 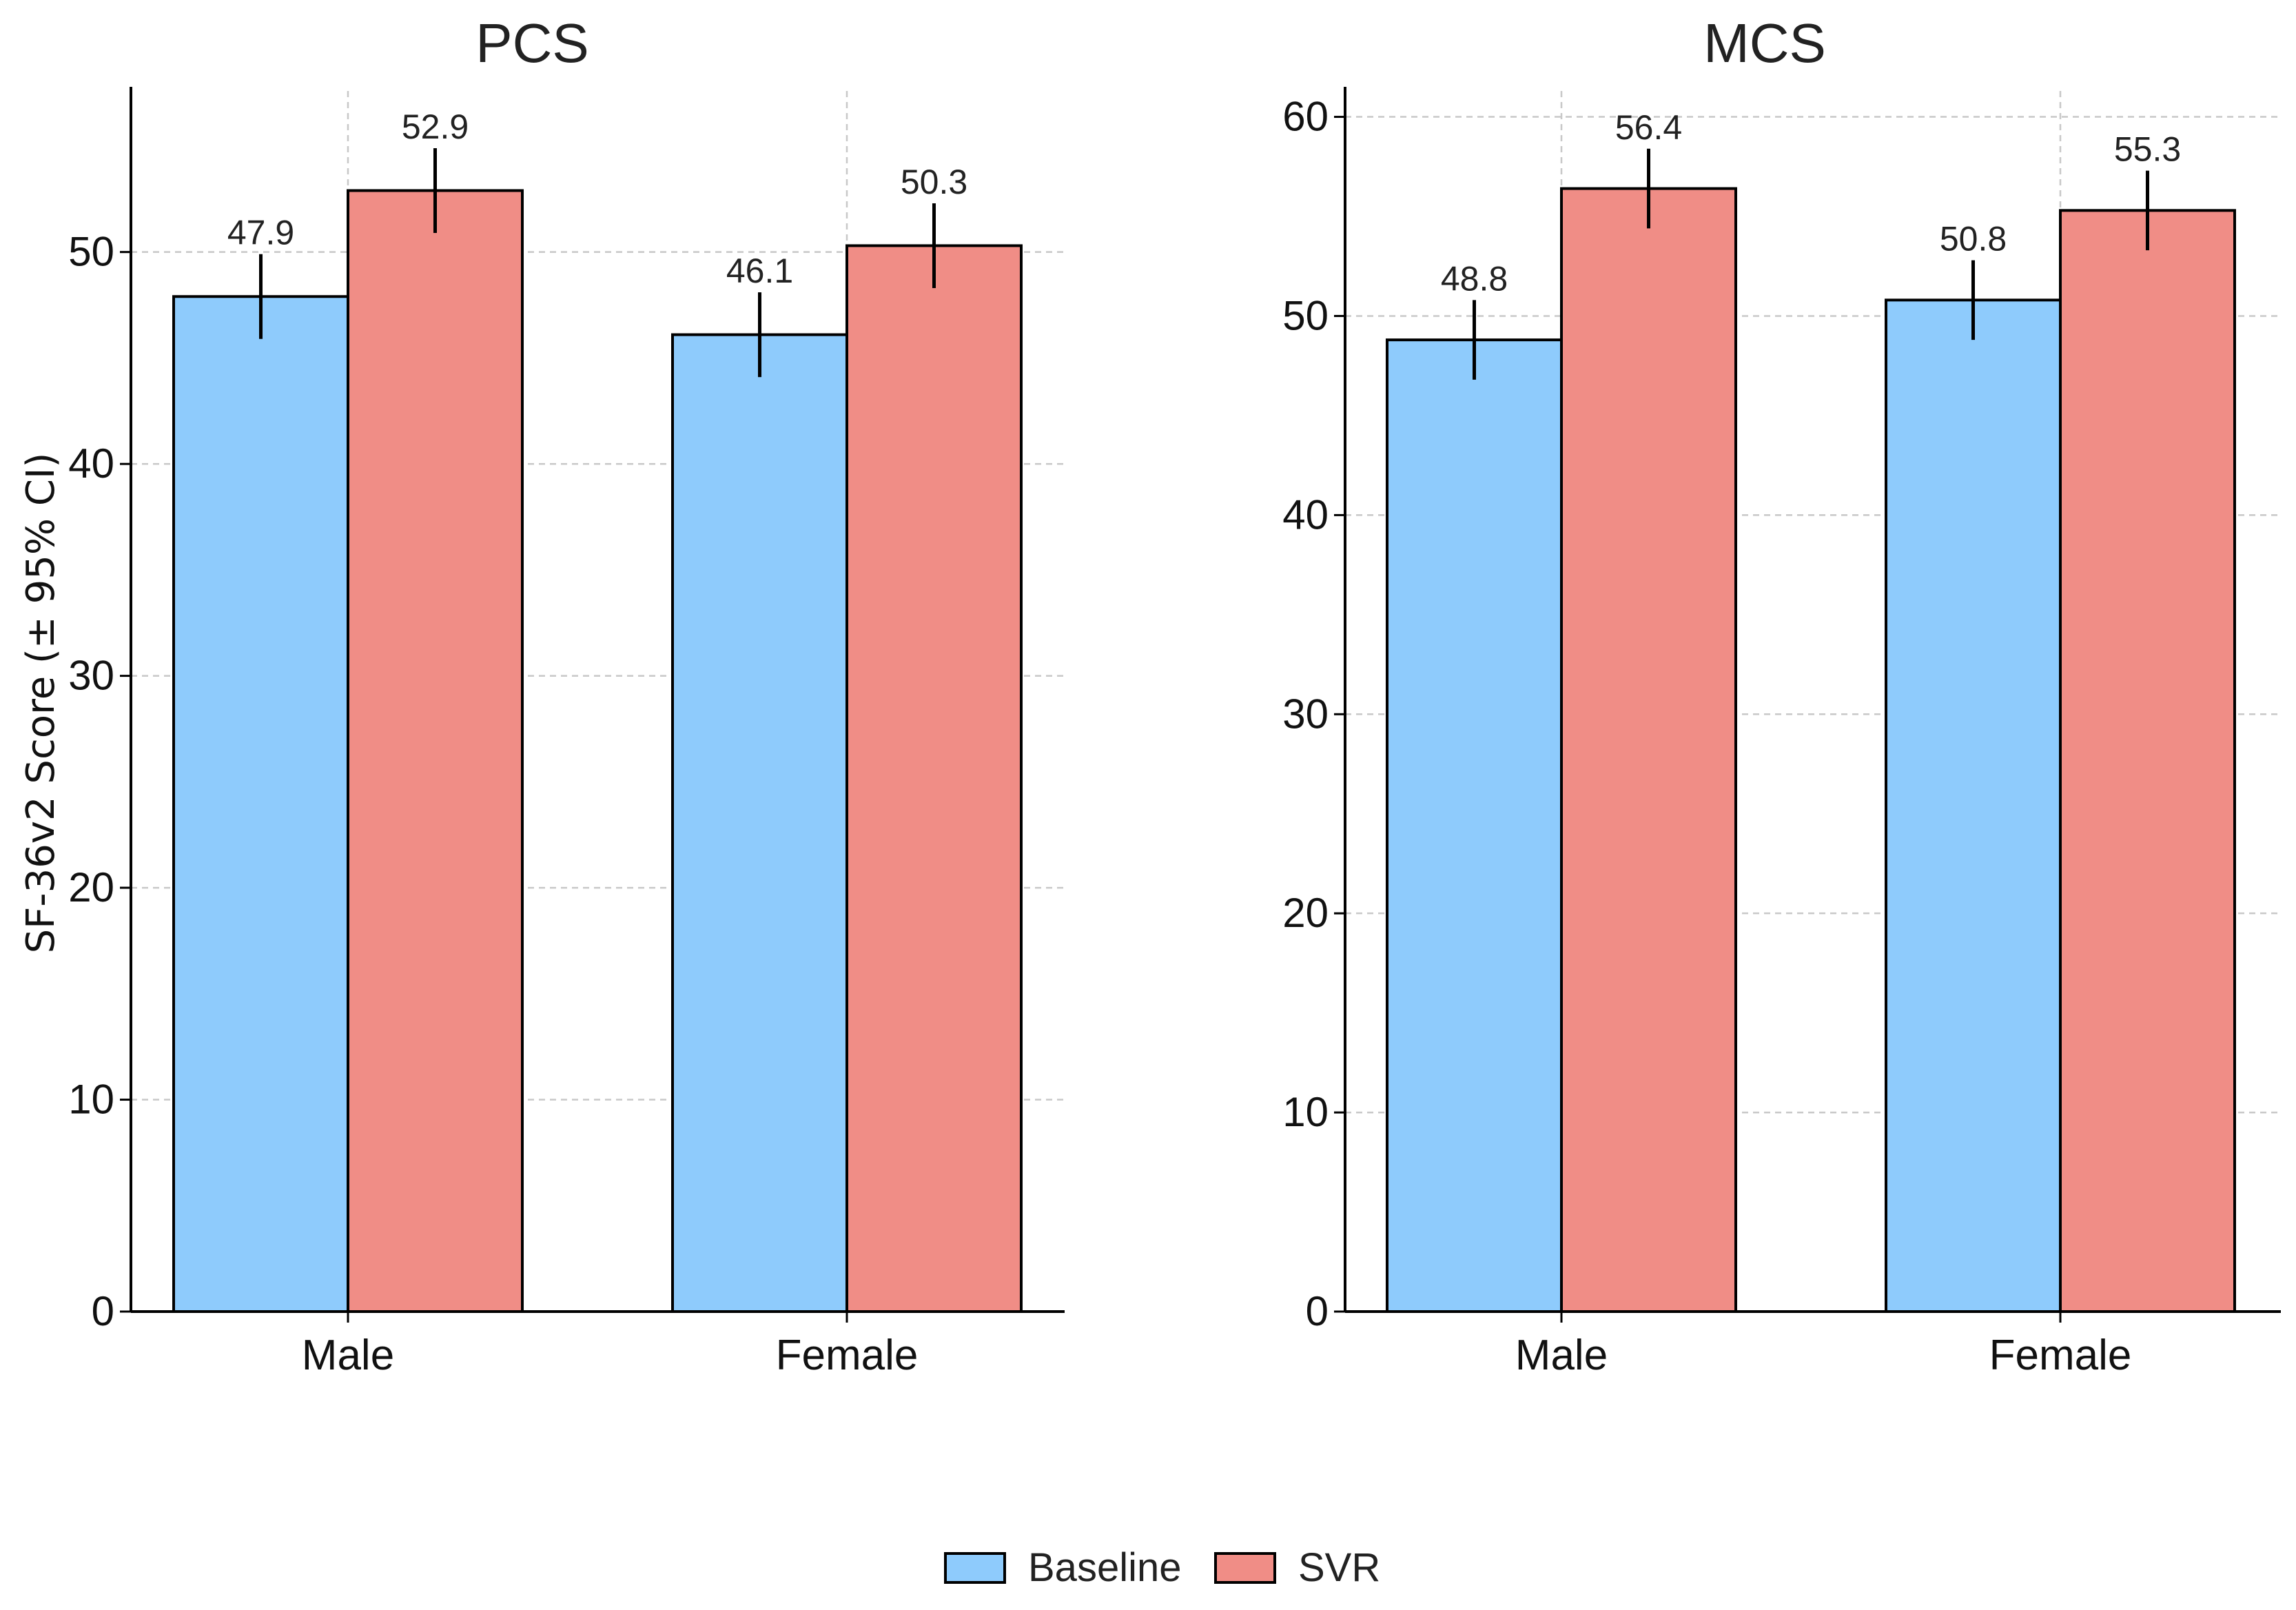 I want to click on data-label: 50.8, so click(x=1973, y=239).